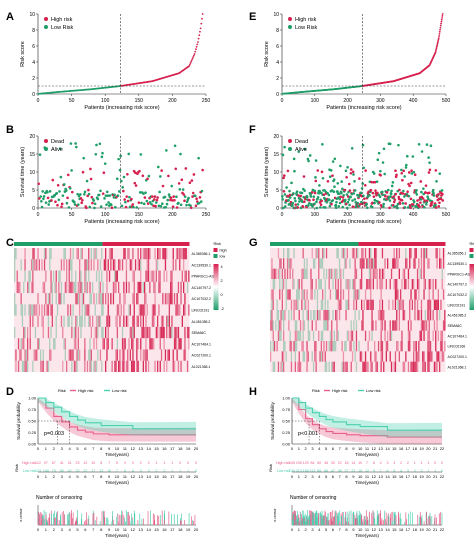 This screenshot has height=539, width=474. I want to click on panel-h-ci-band-high, so click(367, 421).